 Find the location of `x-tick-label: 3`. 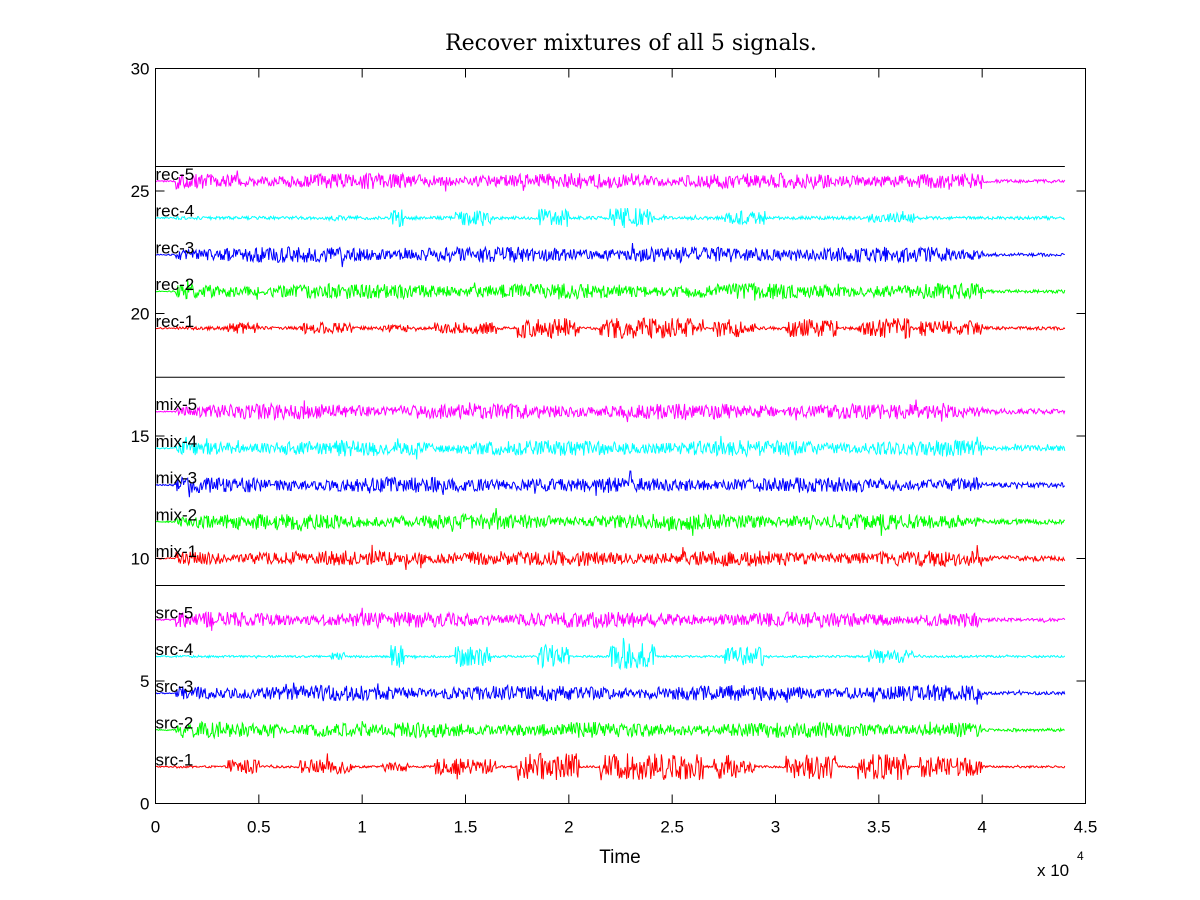

x-tick-label: 3 is located at coordinates (775, 827).